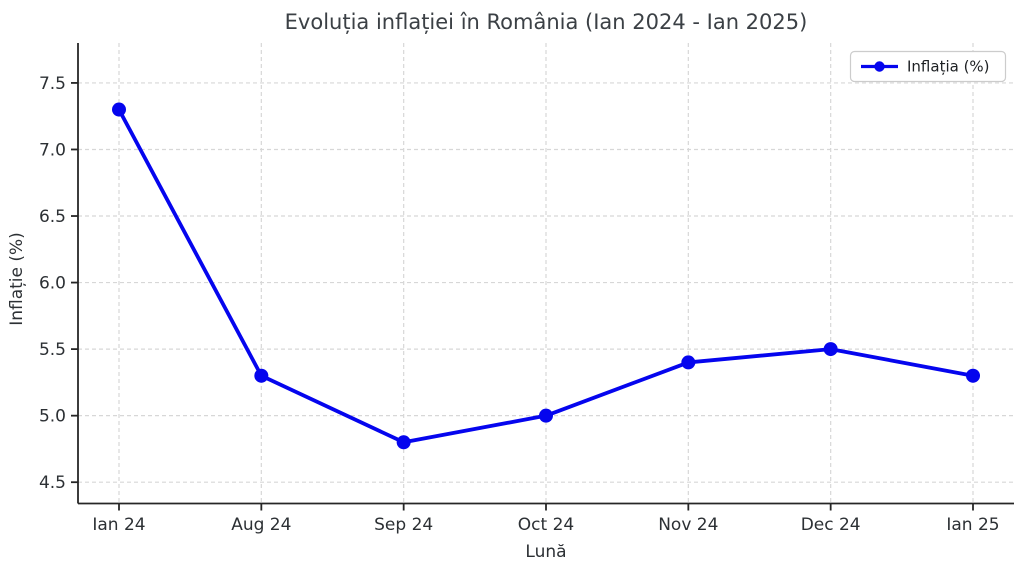 The width and height of the screenshot is (1024, 572). Describe the element at coordinates (118, 525) in the screenshot. I see `x-tick-label: Ian 24` at that location.